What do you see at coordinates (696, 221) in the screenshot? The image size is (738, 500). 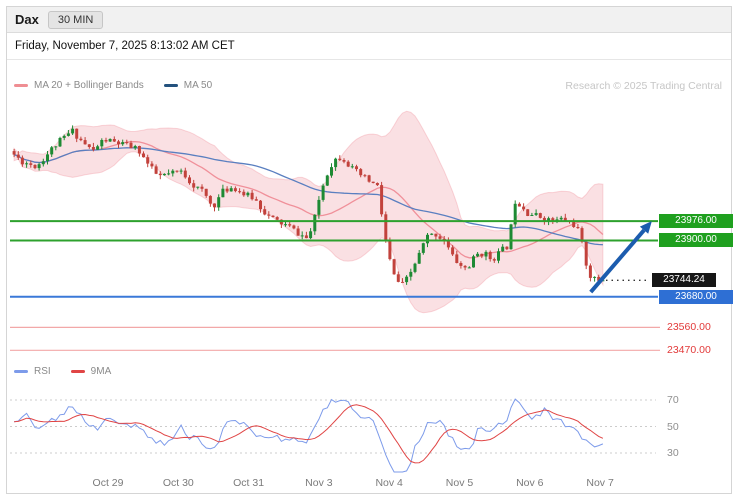 I see `label-r2: 23976.00` at bounding box center [696, 221].